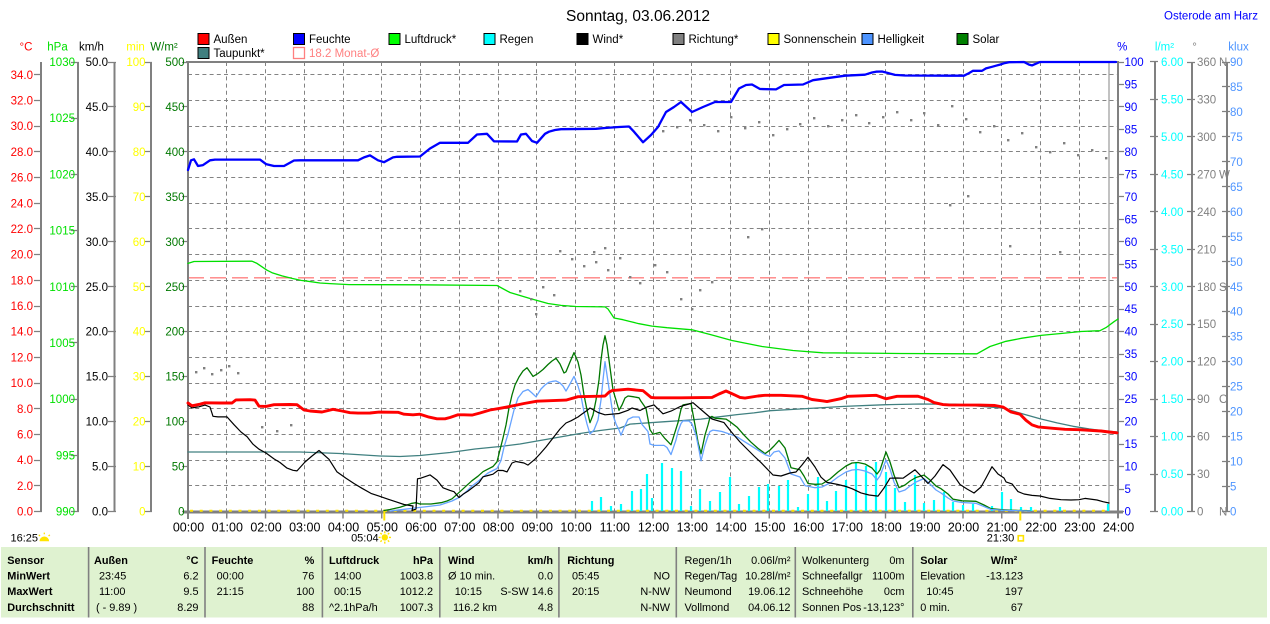 The height and width of the screenshot is (624, 1270). Describe the element at coordinates (187, 608) in the screenshot. I see `svg-text: 8.29` at that location.